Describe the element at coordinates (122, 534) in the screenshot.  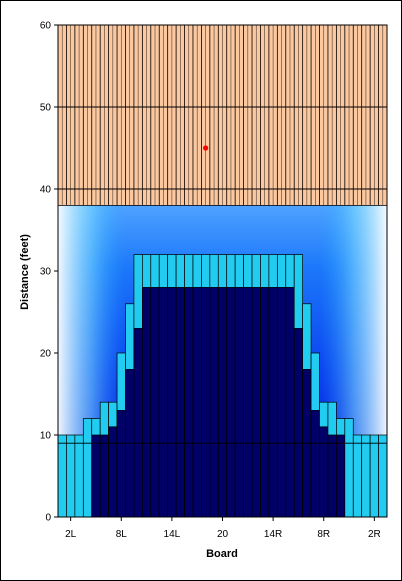
I see `x-tick-label: 8L` at that location.